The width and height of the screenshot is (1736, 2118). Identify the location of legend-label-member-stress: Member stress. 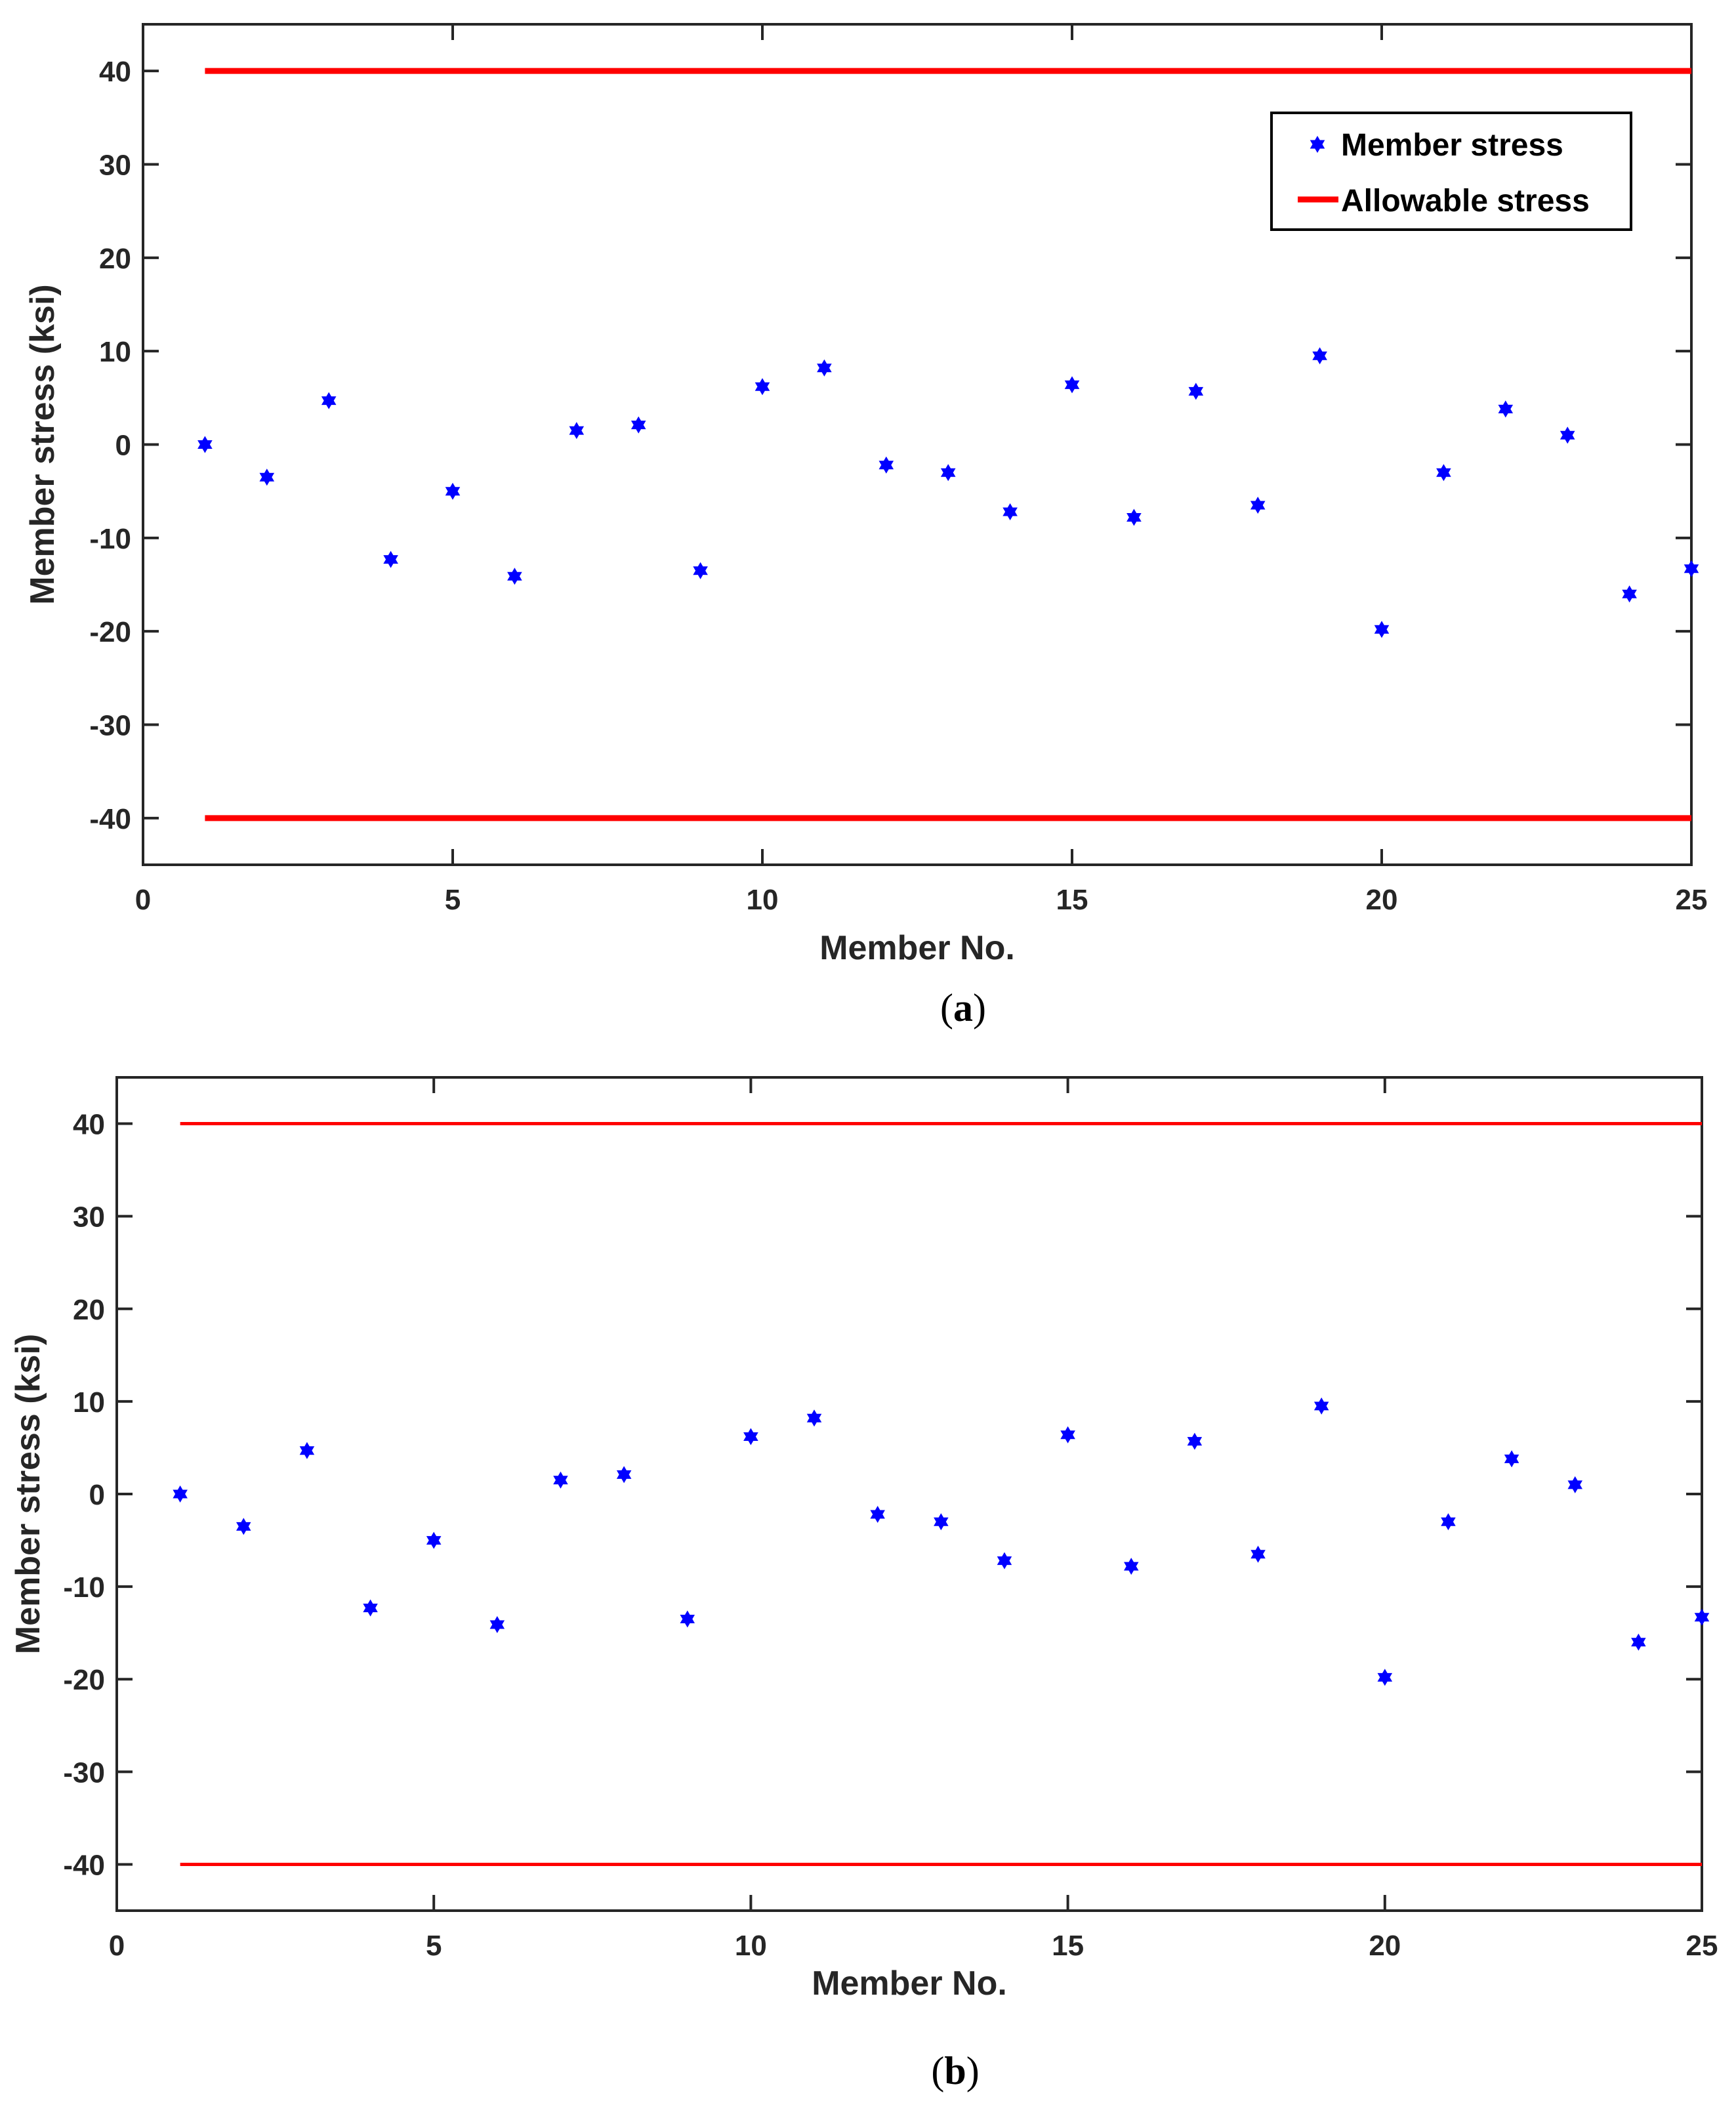
(1452, 145).